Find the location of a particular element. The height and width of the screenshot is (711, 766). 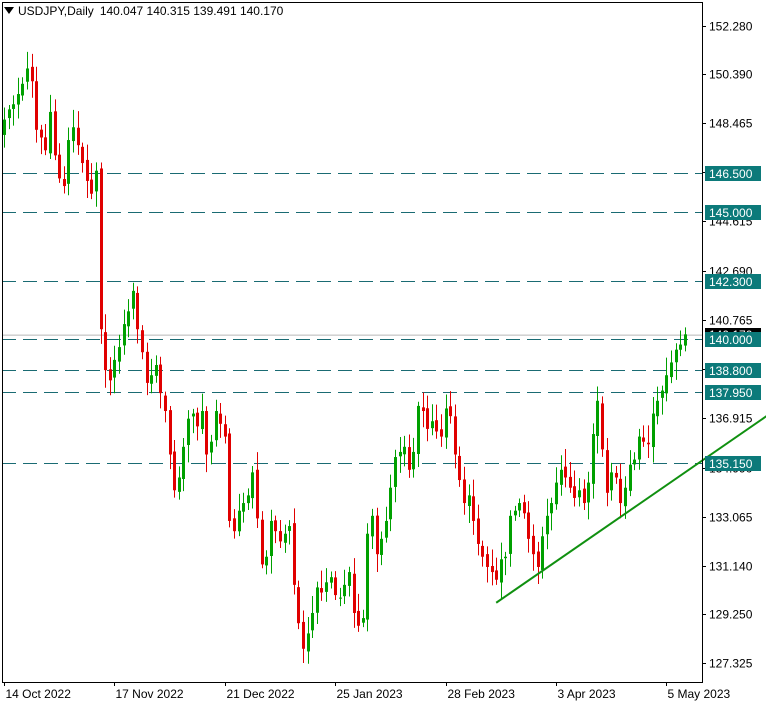

collapse-triangle-icon is located at coordinates (9, 10).